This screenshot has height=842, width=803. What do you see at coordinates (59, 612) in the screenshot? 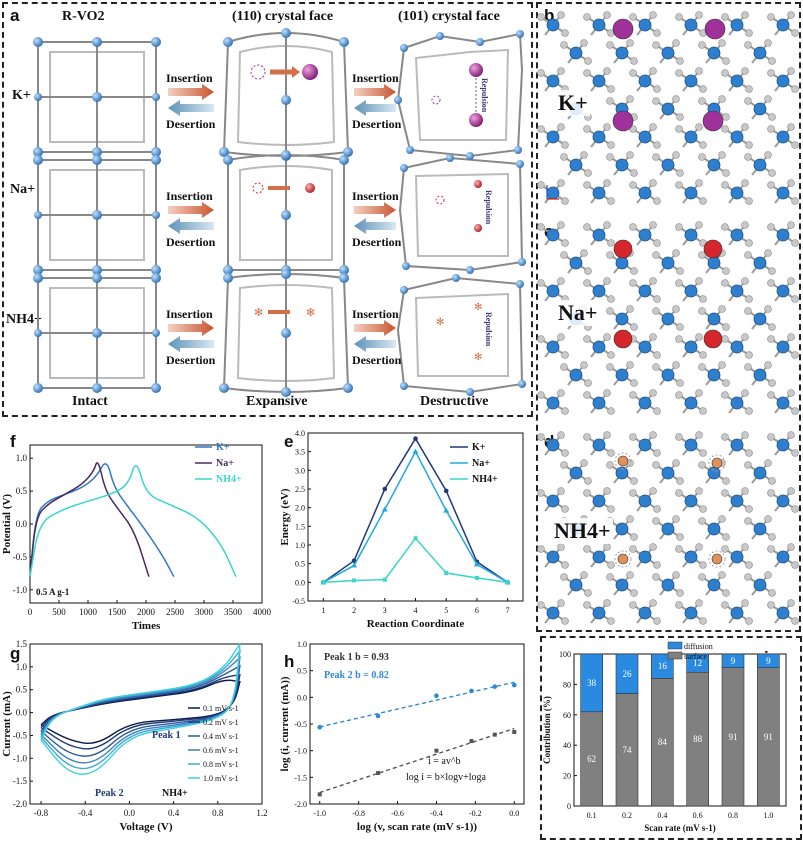
I see `f-xtick-label: 500` at bounding box center [59, 612].